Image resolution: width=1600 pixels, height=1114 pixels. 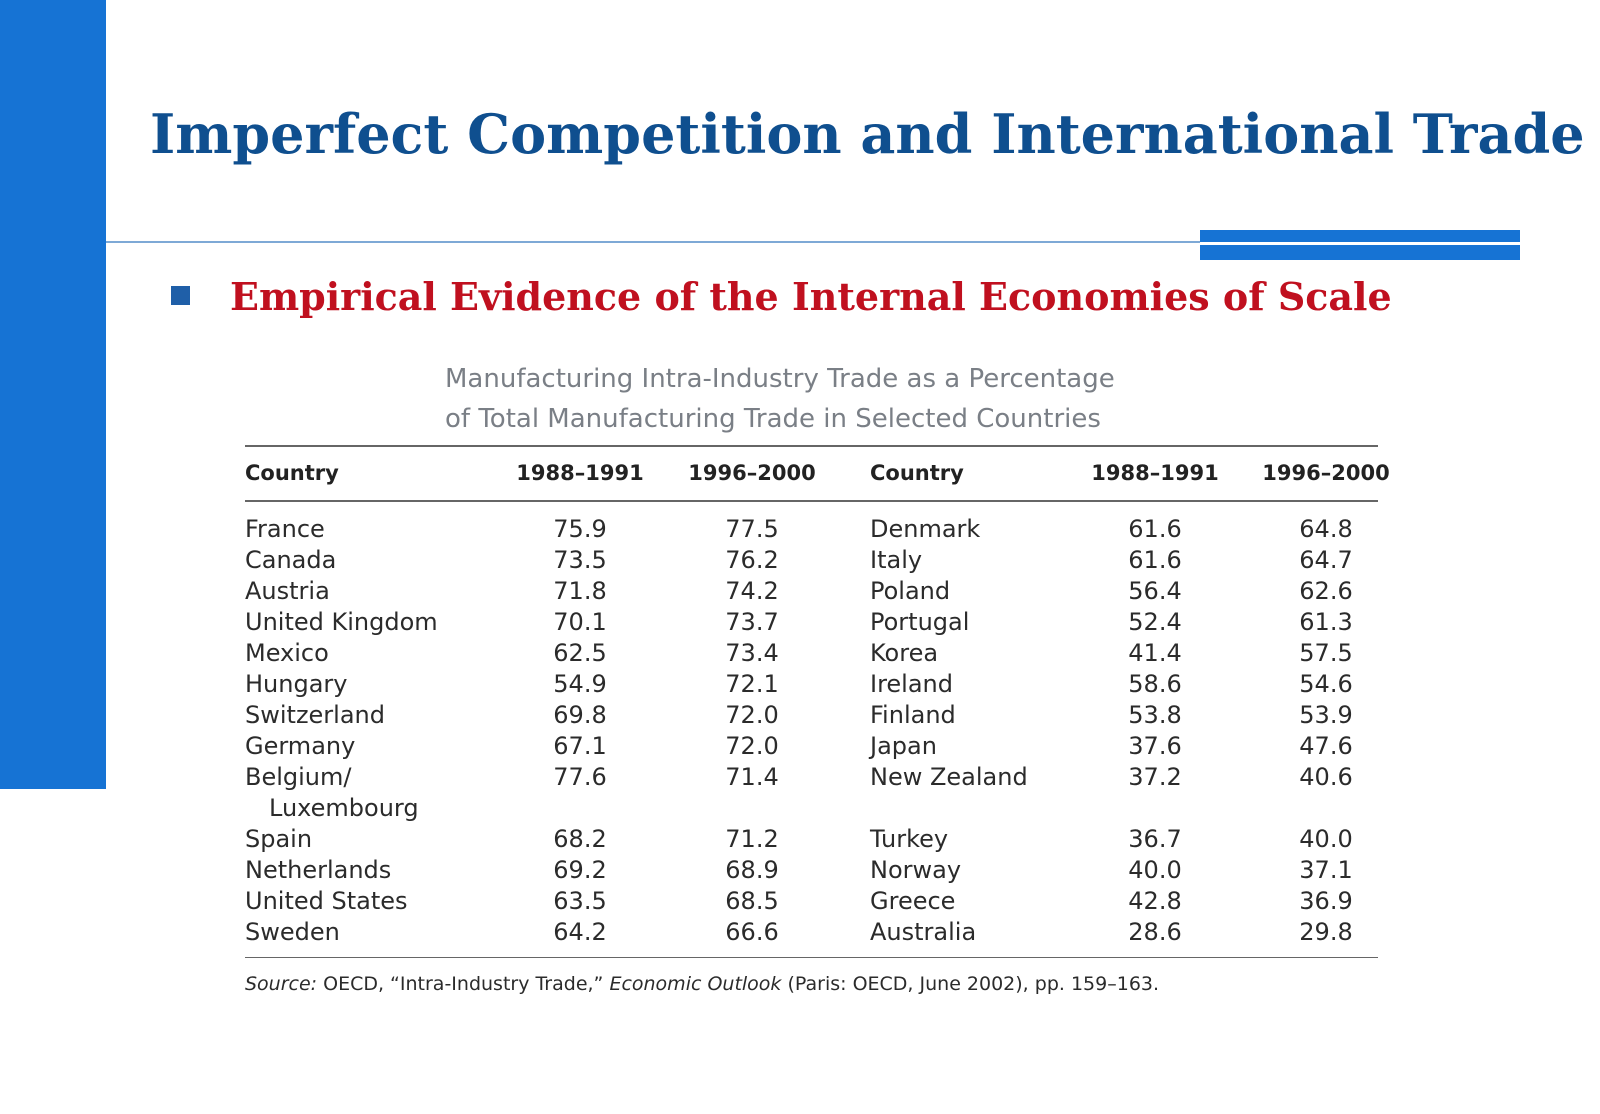 I want to click on source-text-part-1: OECD, “Intra-Industry Trade,”, so click(x=463, y=984).